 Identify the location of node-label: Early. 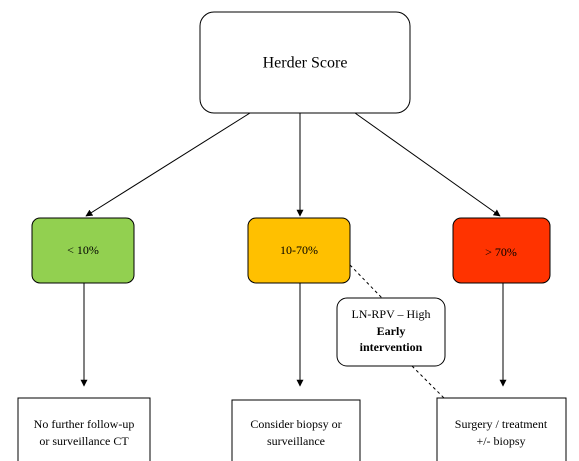
(391, 331).